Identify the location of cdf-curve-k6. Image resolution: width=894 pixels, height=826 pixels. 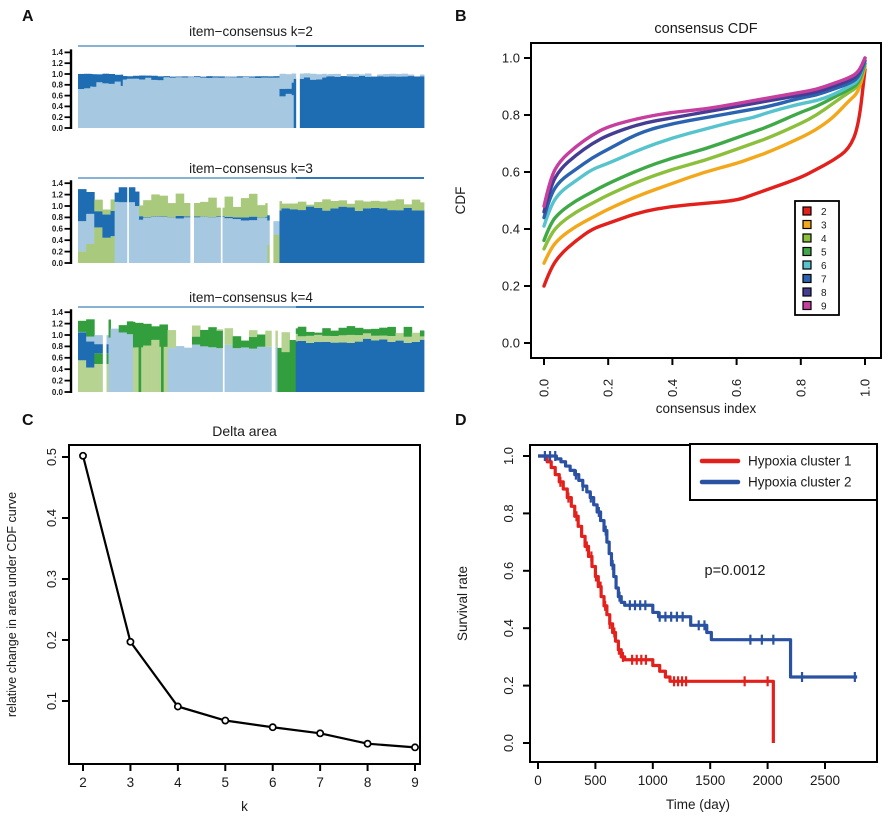
(704, 143).